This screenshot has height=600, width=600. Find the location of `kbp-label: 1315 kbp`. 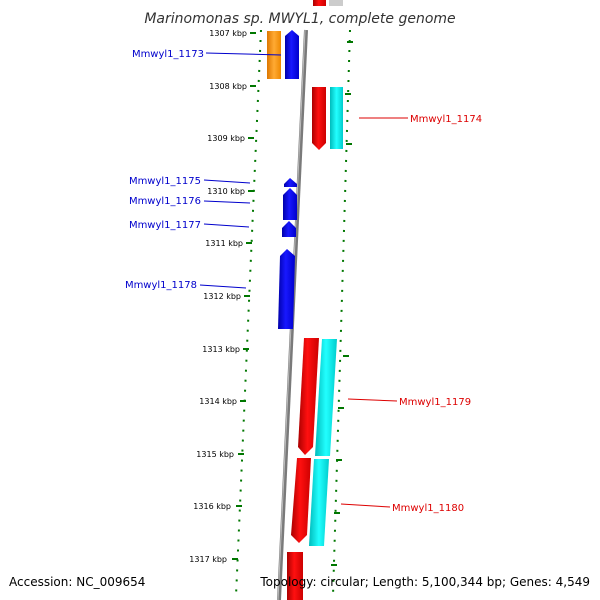

kbp-label: 1315 kbp is located at coordinates (215, 454).